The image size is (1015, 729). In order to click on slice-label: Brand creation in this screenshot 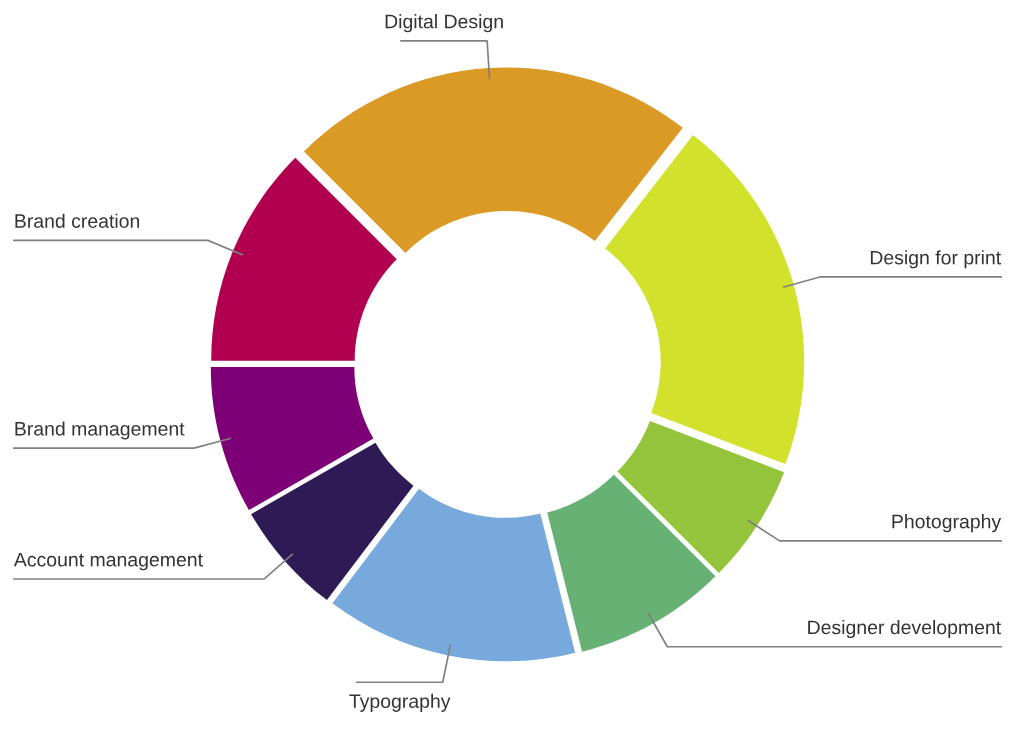, I will do `click(77, 220)`.